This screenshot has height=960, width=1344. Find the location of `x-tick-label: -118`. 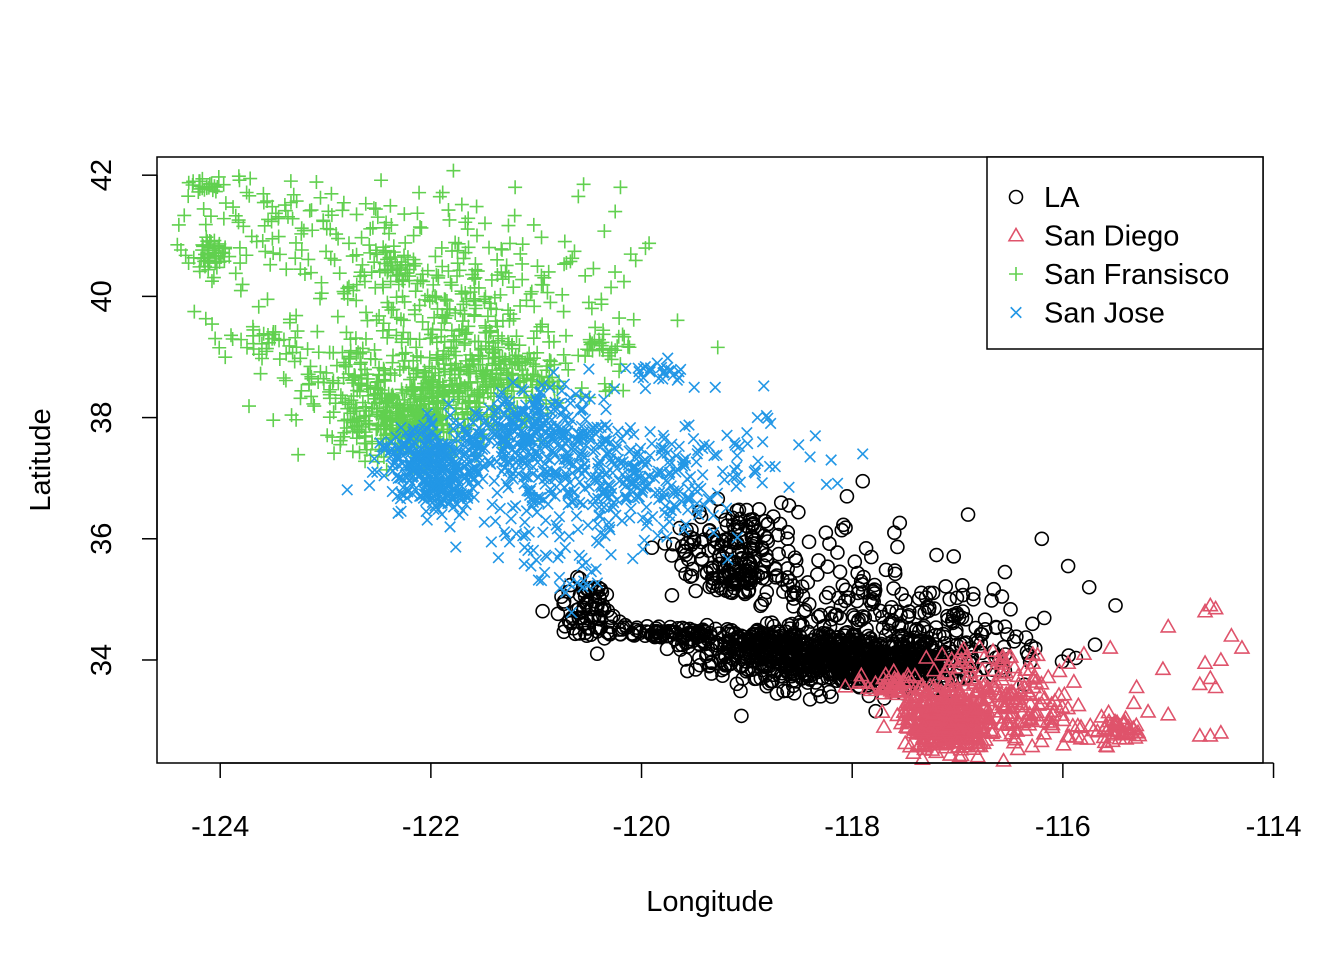

x-tick-label: -118 is located at coordinates (852, 827).